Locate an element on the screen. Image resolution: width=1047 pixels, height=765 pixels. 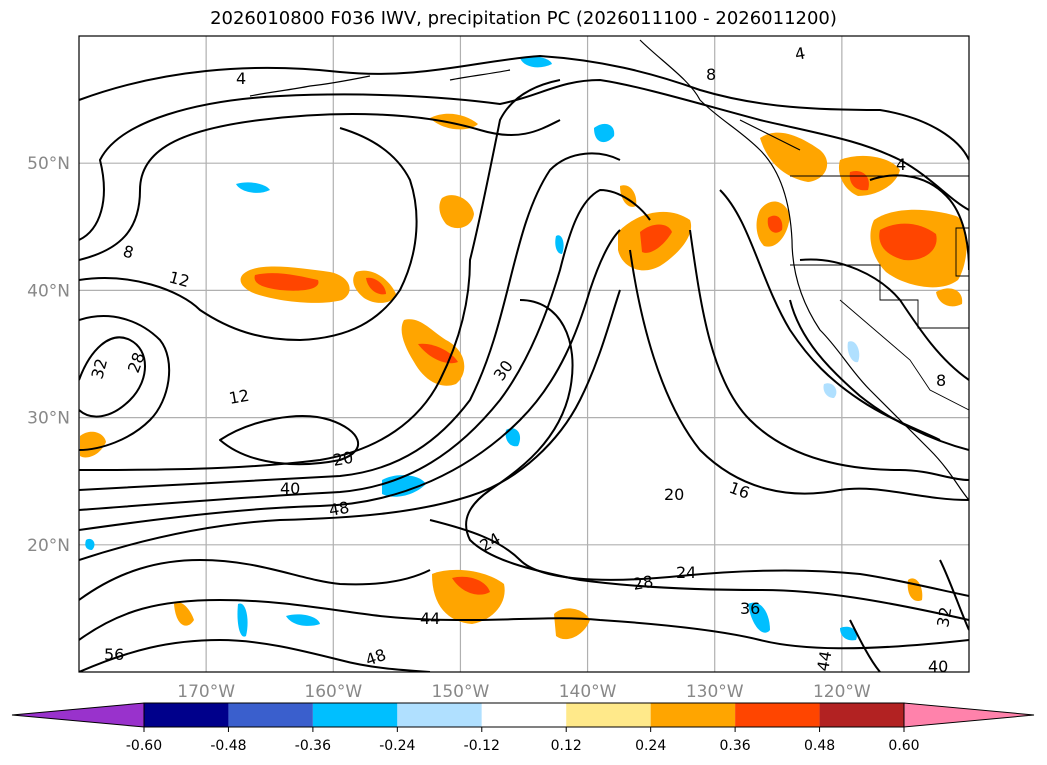
colorbar-extend-high is located at coordinates (969, 715).